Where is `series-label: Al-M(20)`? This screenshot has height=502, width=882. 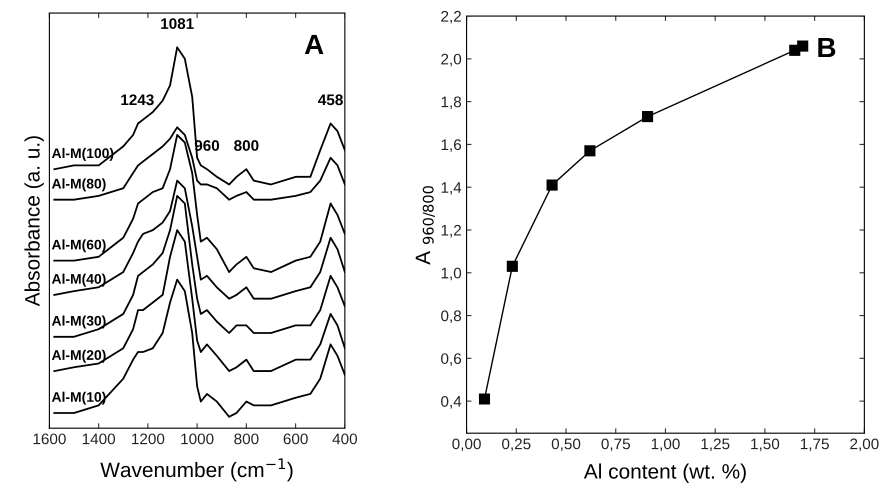 series-label: Al-M(20) is located at coordinates (79, 356).